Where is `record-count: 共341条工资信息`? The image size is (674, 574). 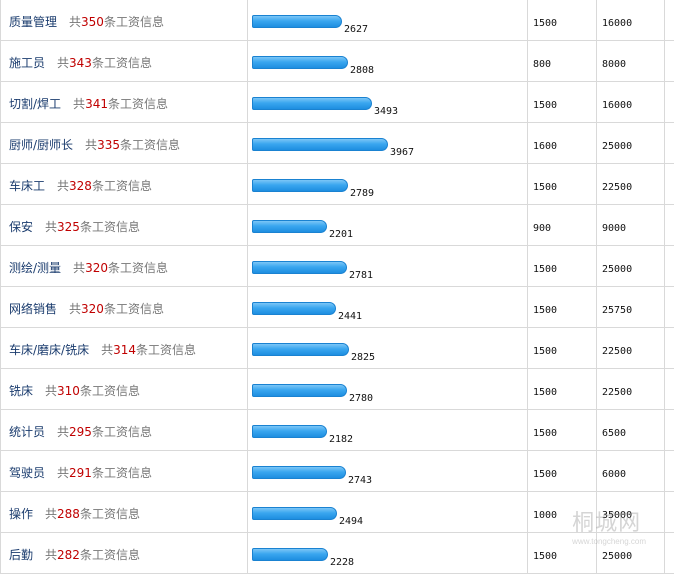
record-count: 共341条工资信息 is located at coordinates (120, 103).